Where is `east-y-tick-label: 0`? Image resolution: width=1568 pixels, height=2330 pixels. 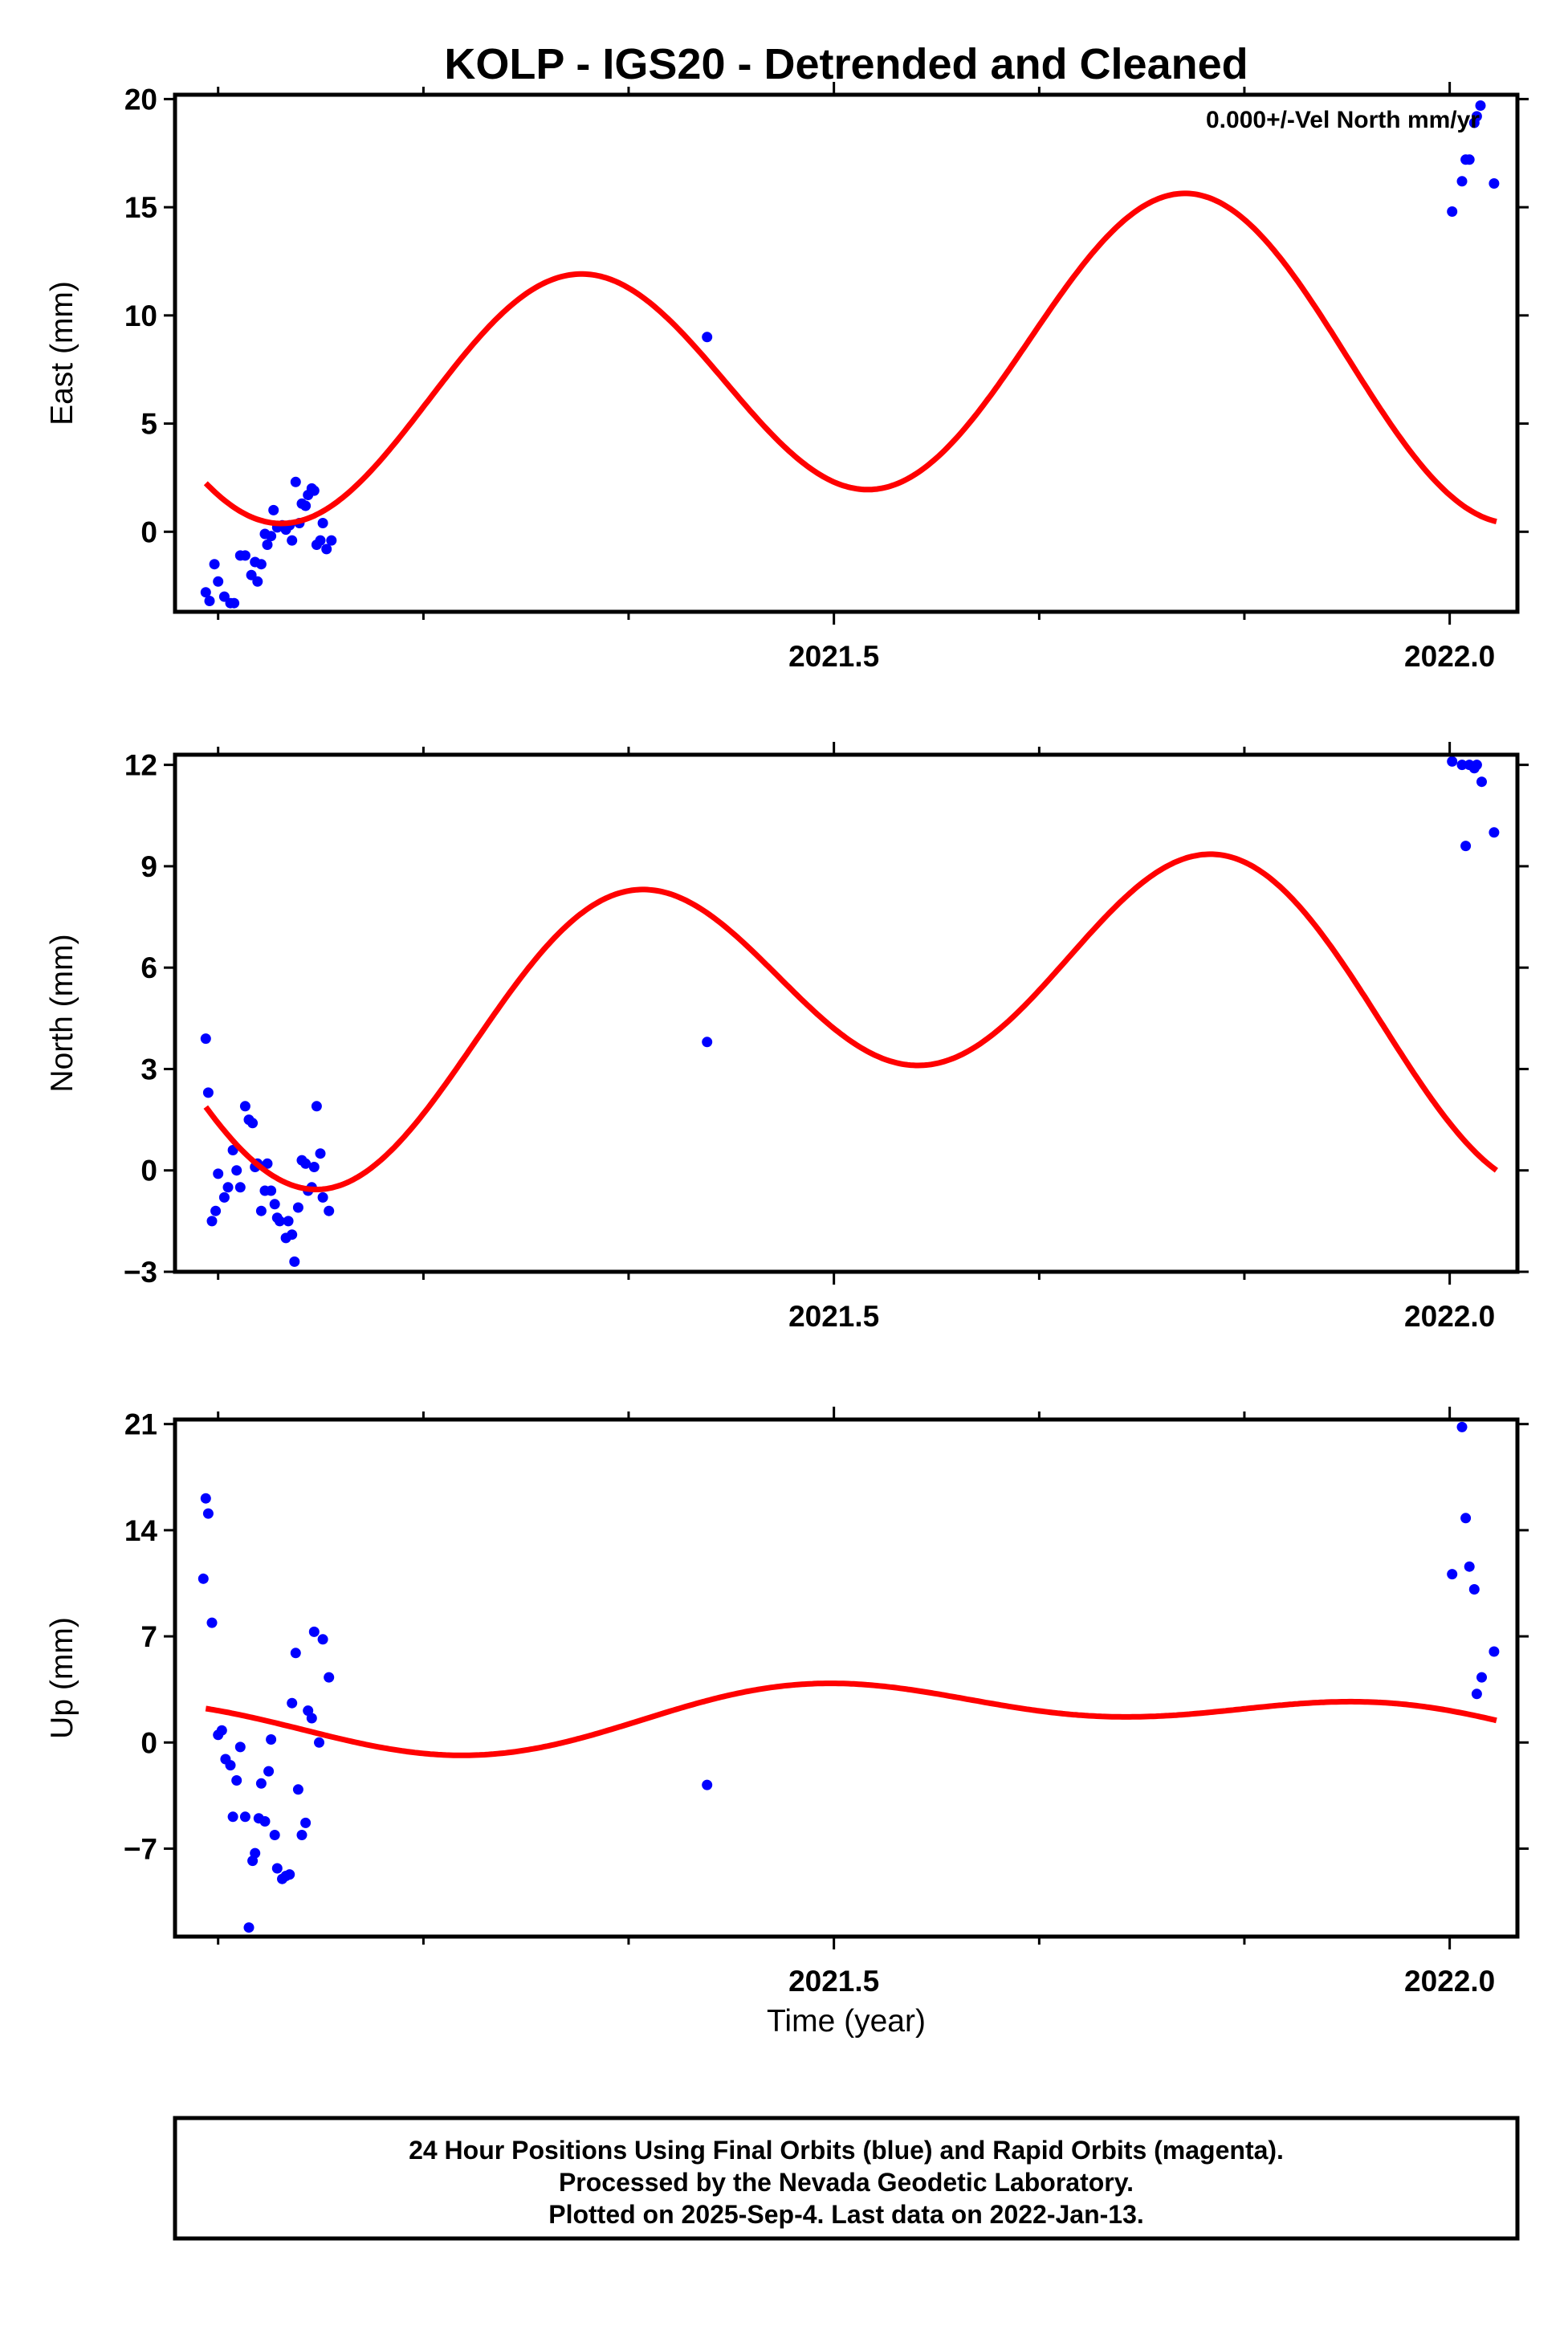 east-y-tick-label: 0 is located at coordinates (149, 531).